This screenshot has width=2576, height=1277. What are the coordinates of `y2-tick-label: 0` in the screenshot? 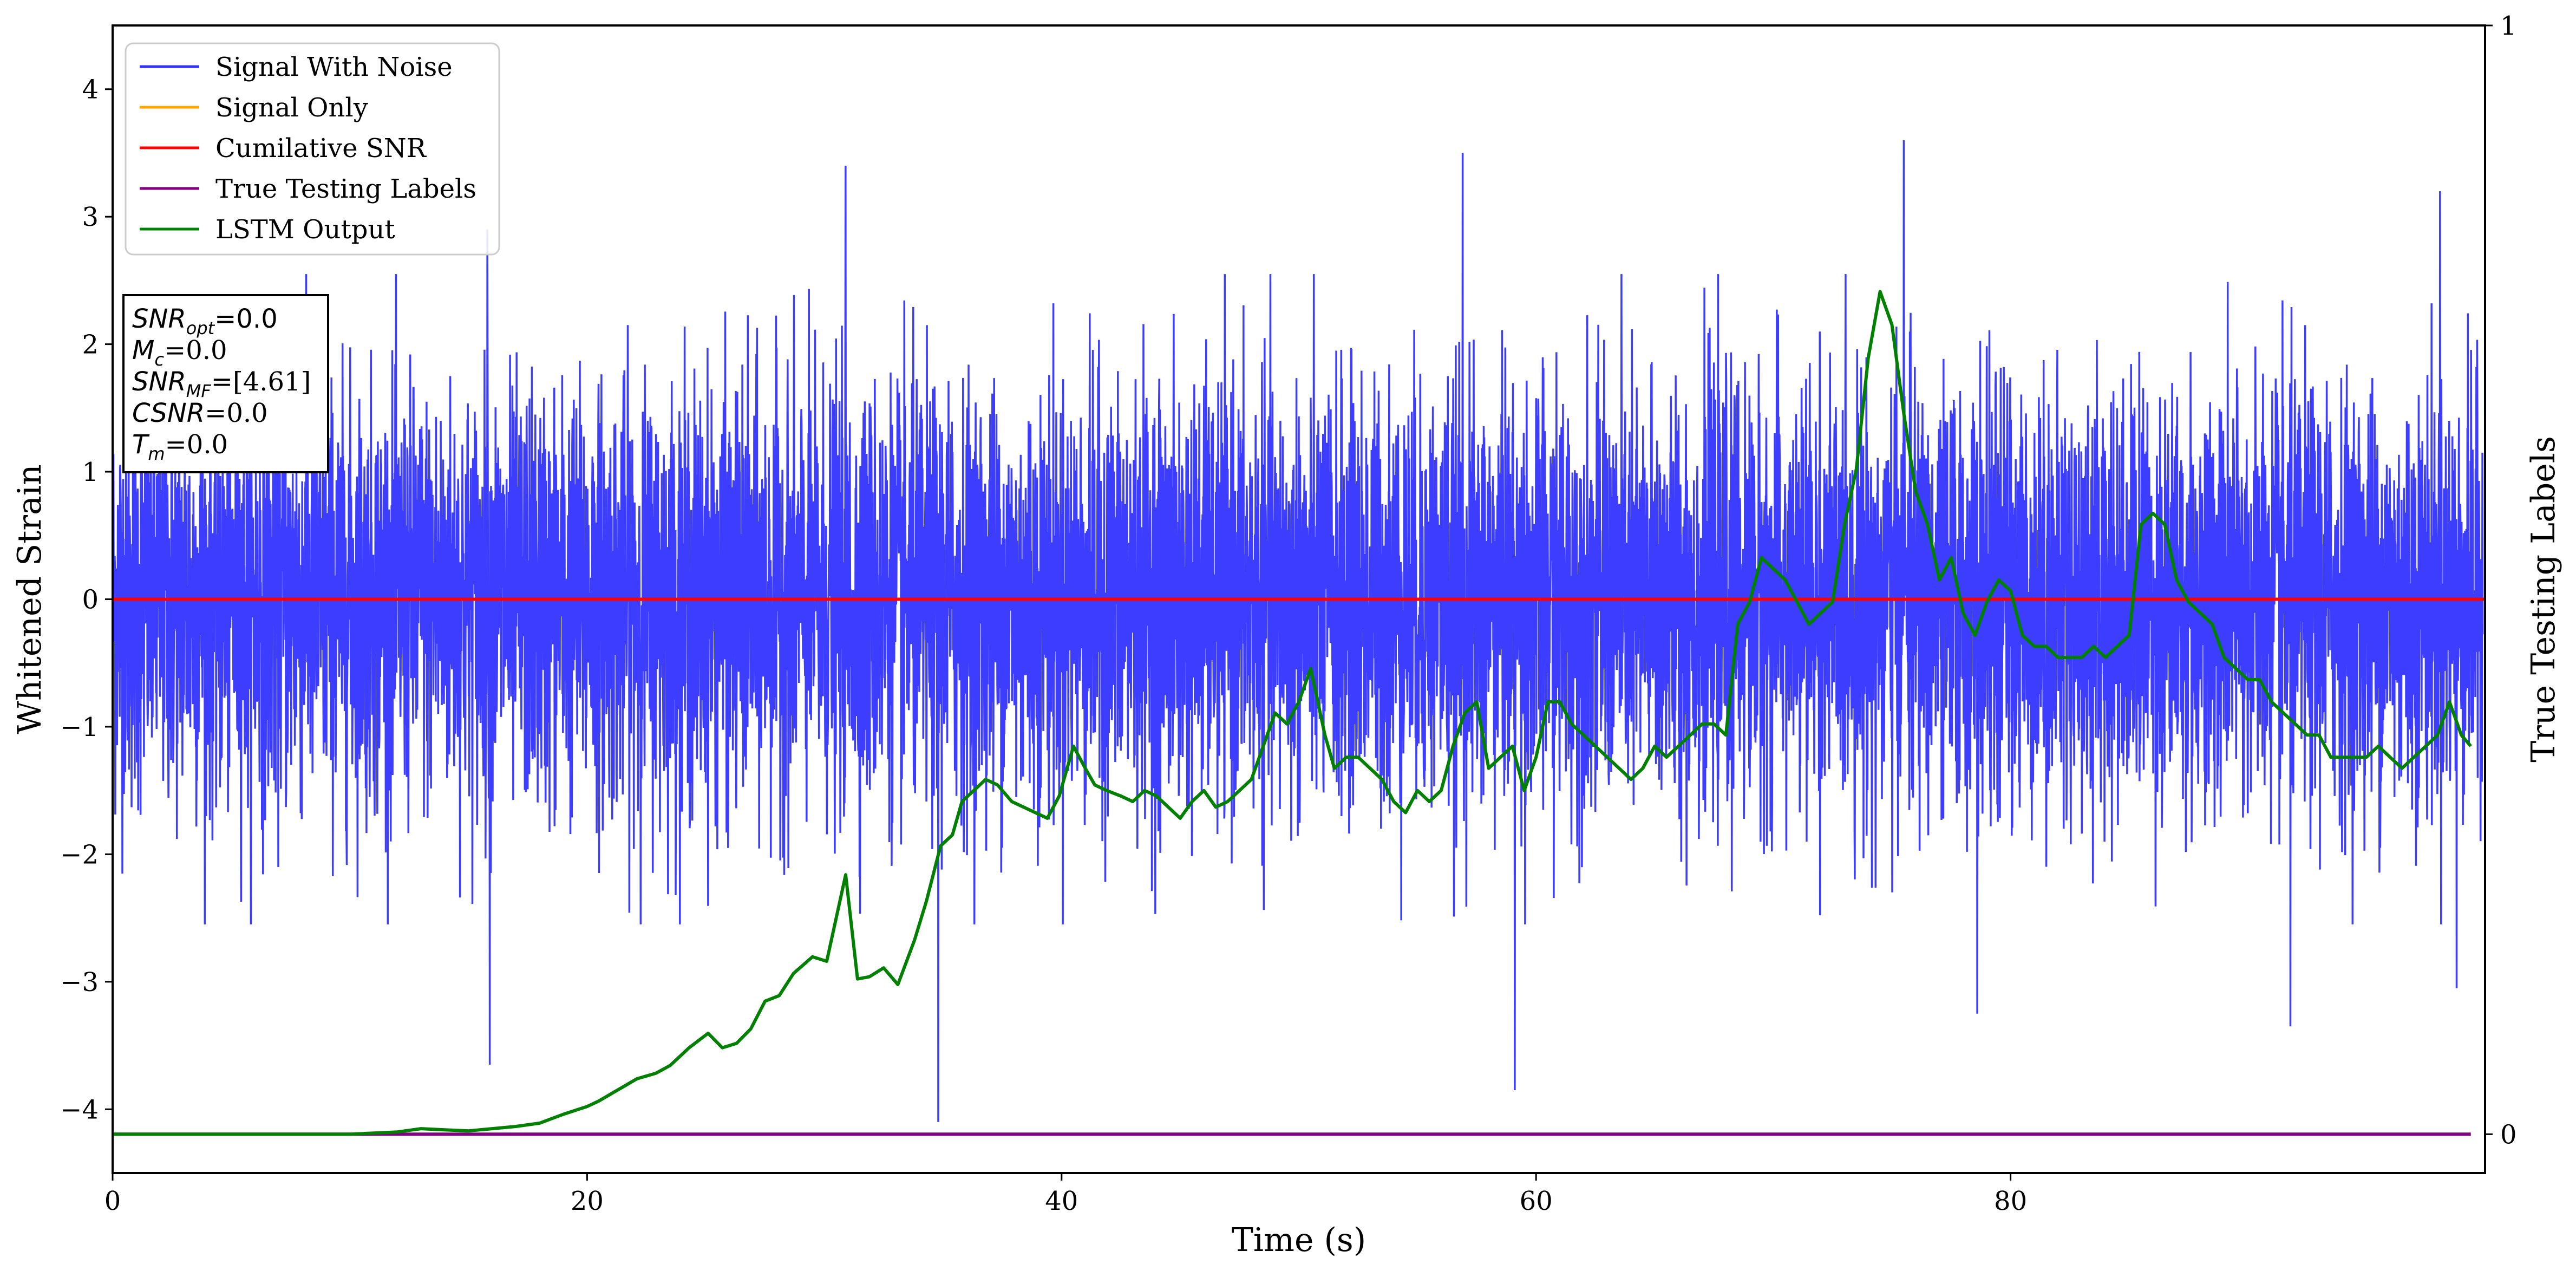 It's located at (2508, 1134).